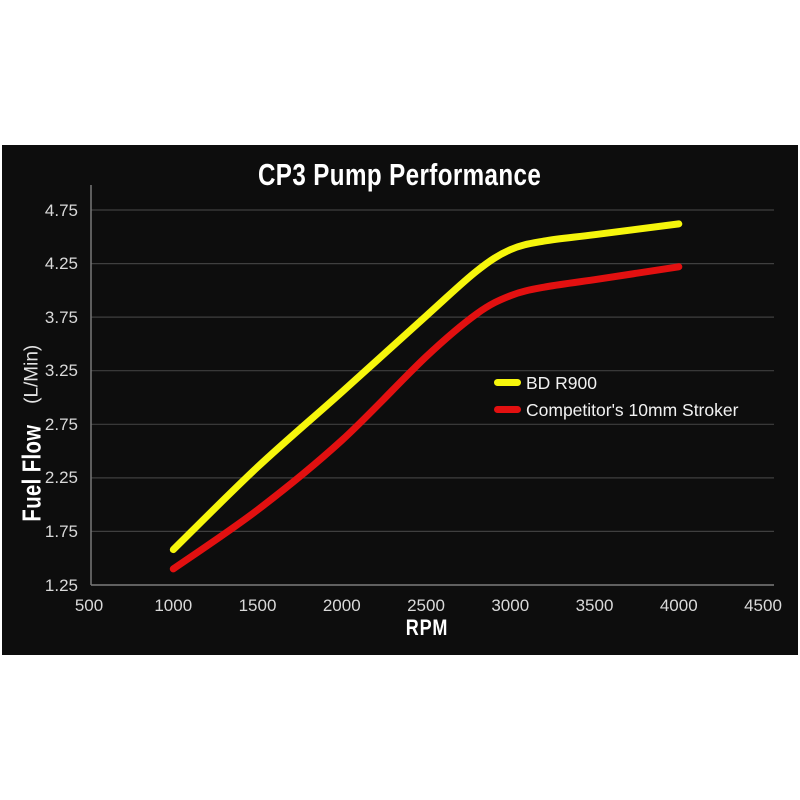 This screenshot has height=800, width=800. I want to click on legend-label: Competitor's 10mm Stroker, so click(632, 409).